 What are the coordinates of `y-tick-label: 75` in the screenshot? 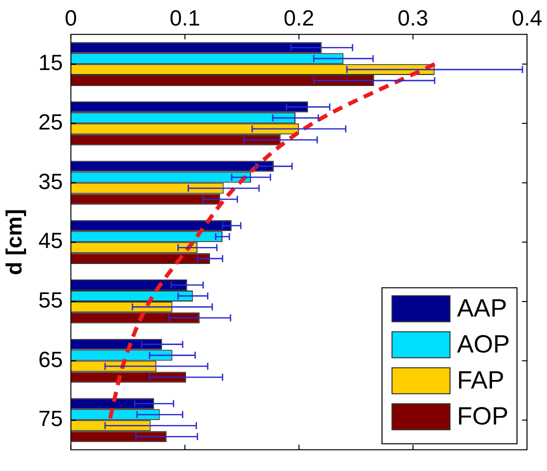 It's located at (50, 419).